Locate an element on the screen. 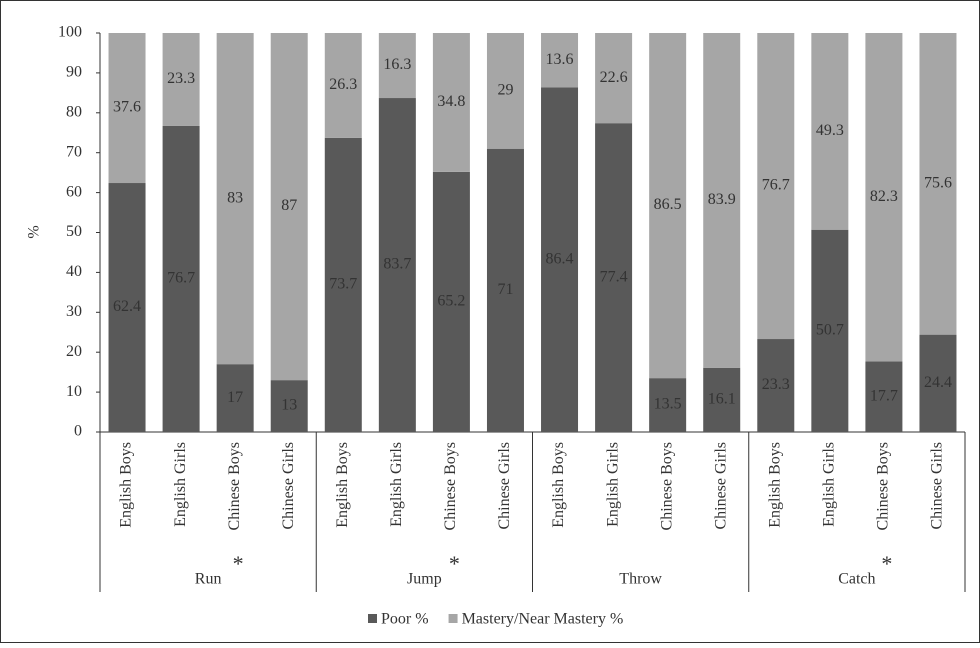 This screenshot has width=980, height=648. y-tick-label: 90 is located at coordinates (74, 72).